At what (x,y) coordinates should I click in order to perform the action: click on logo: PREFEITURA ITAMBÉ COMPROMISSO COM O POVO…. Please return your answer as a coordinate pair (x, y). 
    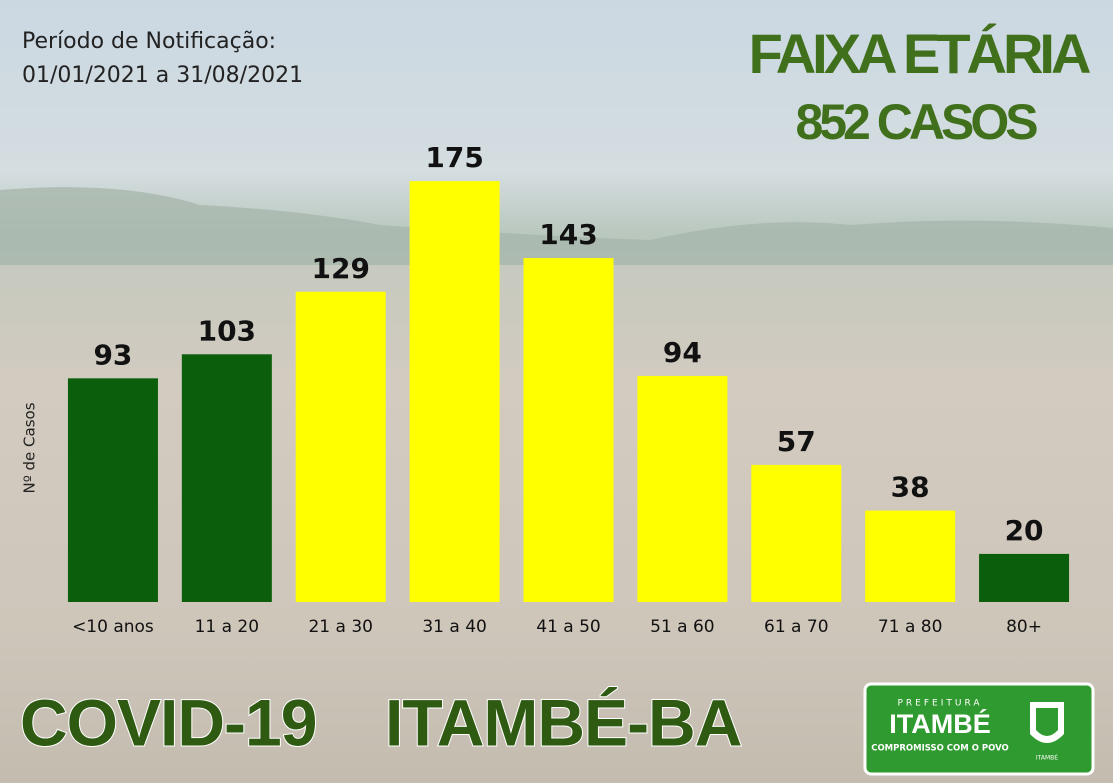
    Looking at the image, I should click on (979, 729).